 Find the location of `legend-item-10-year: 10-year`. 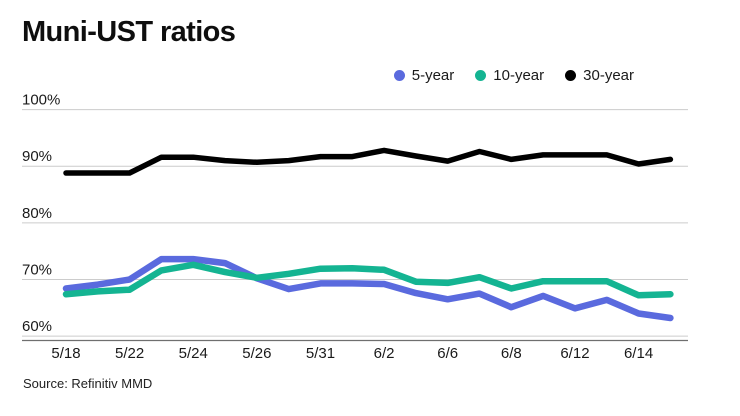

legend-item-10-year: 10-year is located at coordinates (509, 75).